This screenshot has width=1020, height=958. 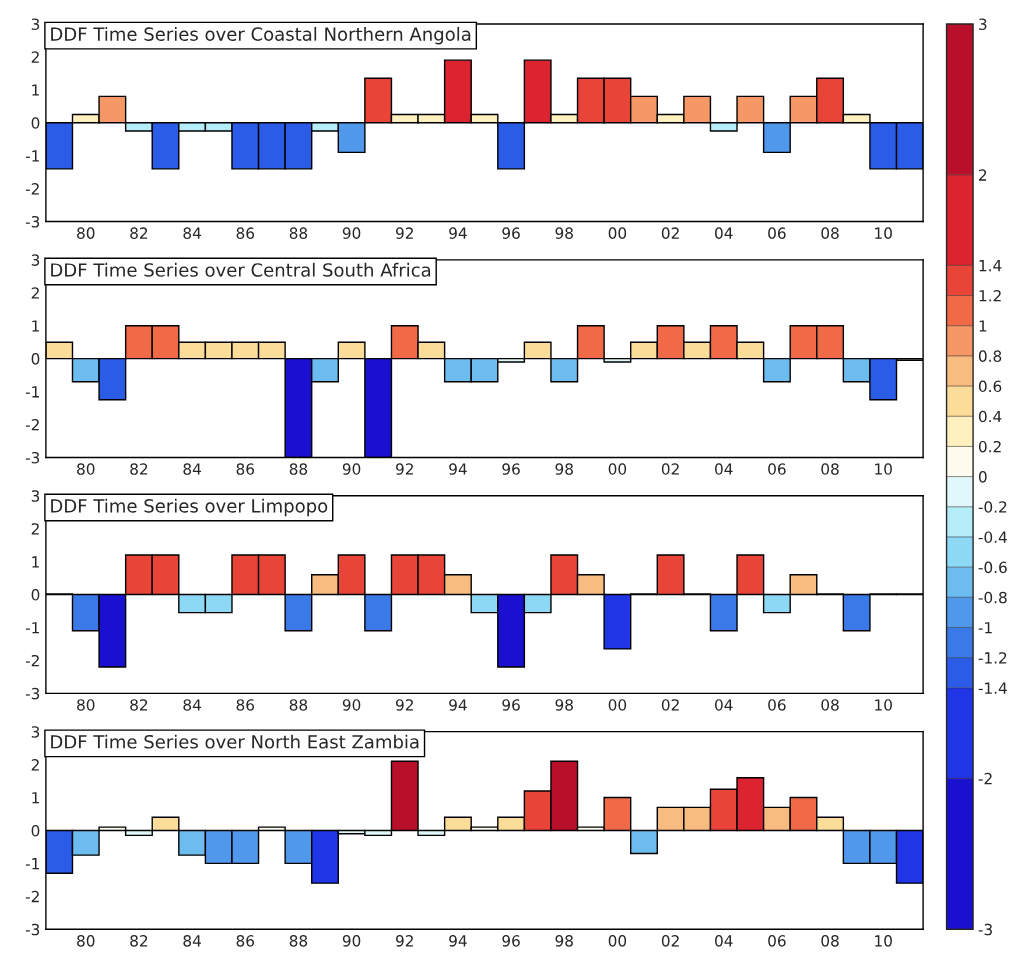 I want to click on color-bar-label: 1.2, so click(x=990, y=296).